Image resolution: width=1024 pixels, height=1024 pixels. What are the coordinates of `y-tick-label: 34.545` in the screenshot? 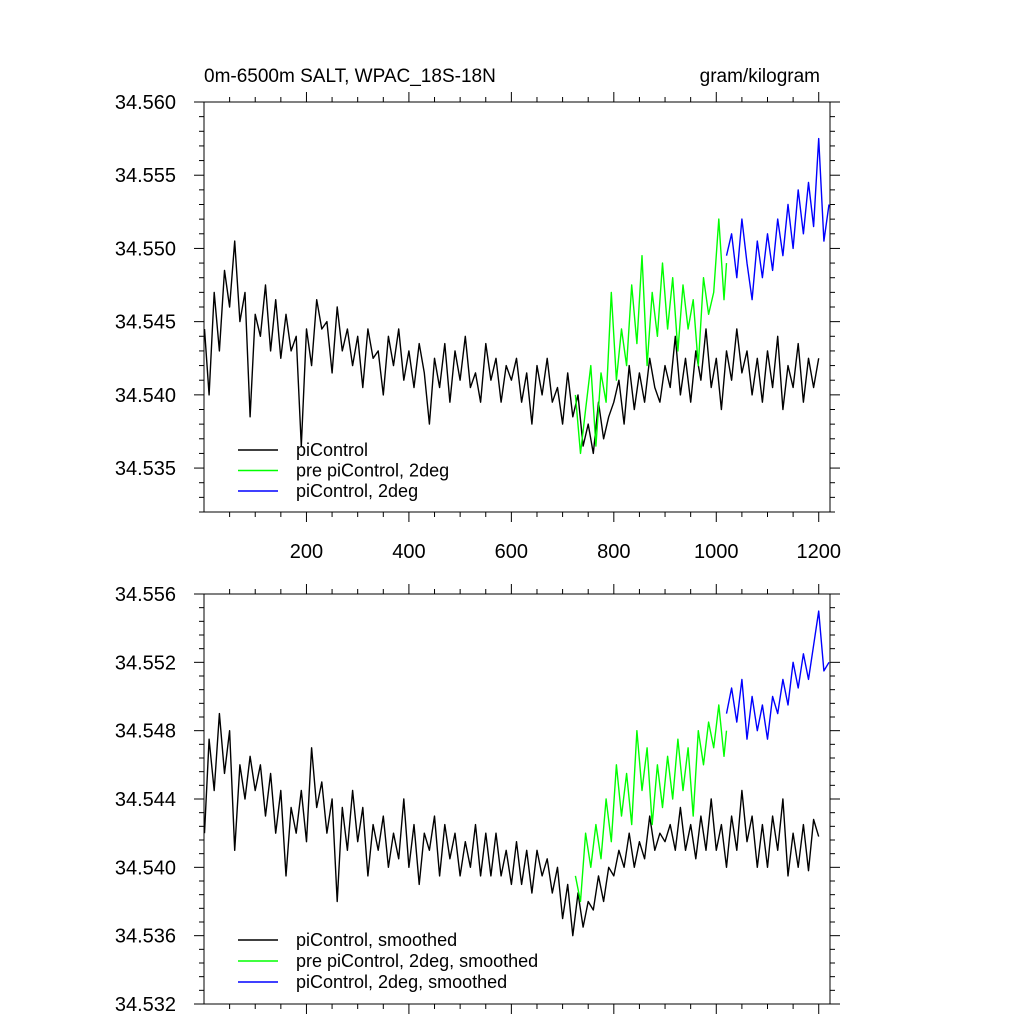 It's located at (145, 323).